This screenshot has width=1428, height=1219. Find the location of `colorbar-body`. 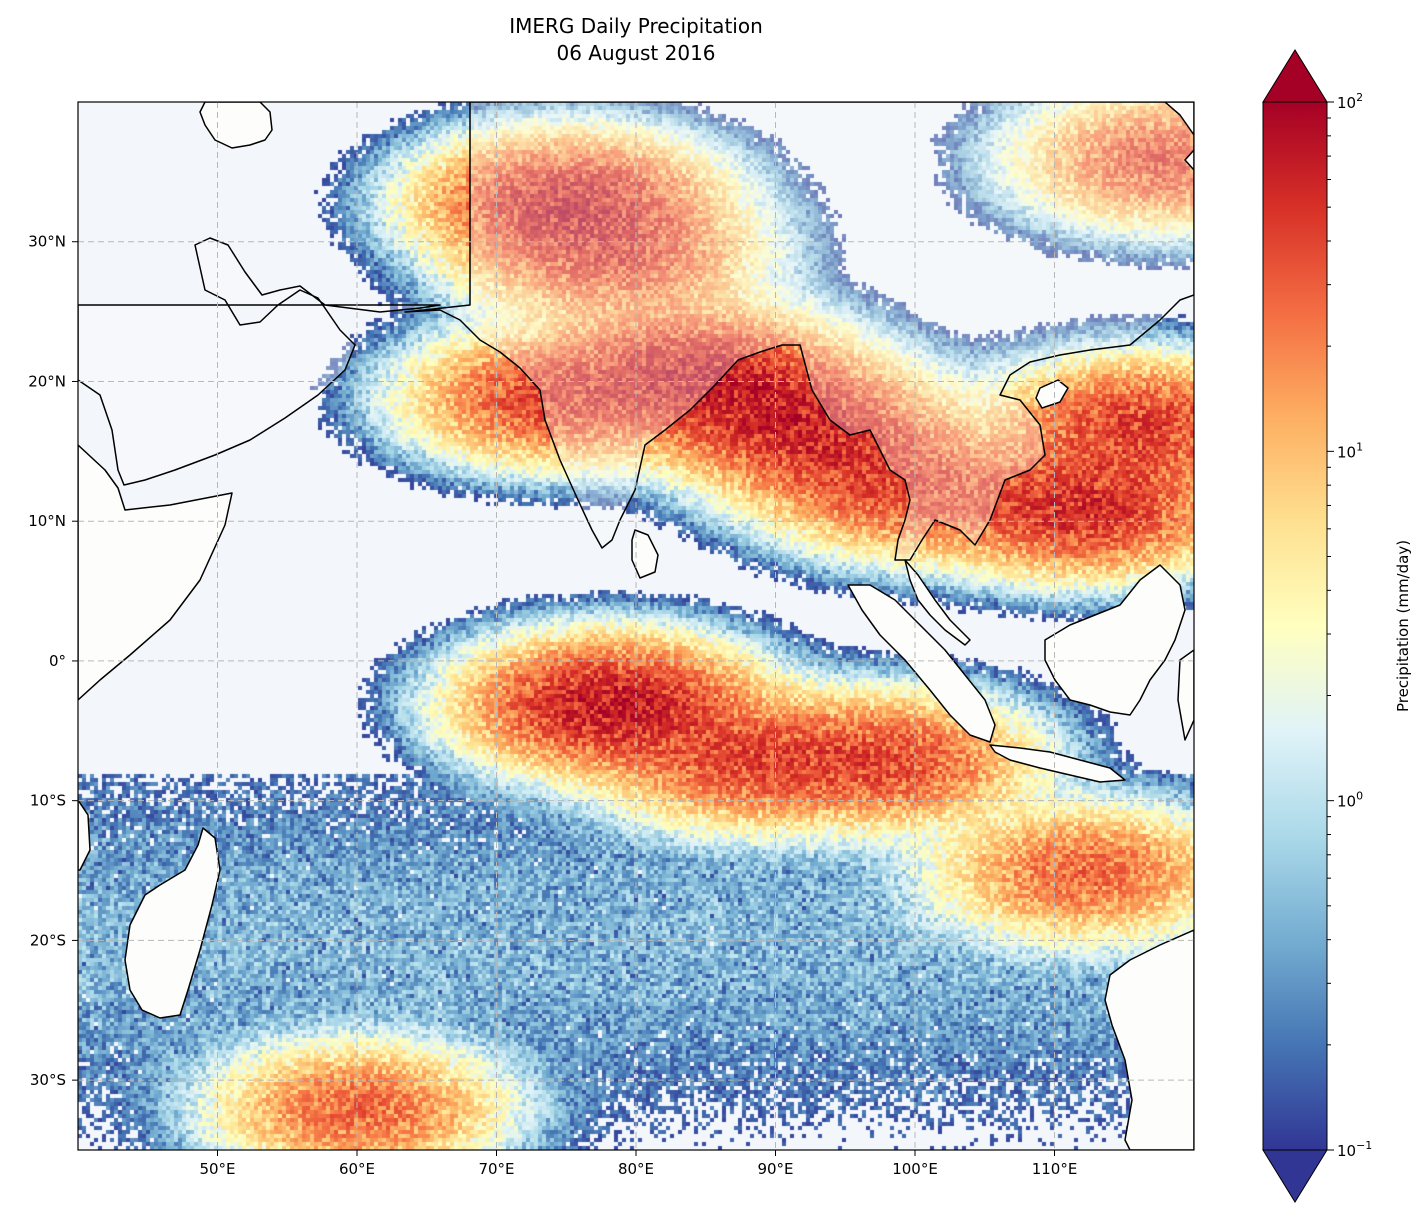

colorbar-body is located at coordinates (1295, 626).